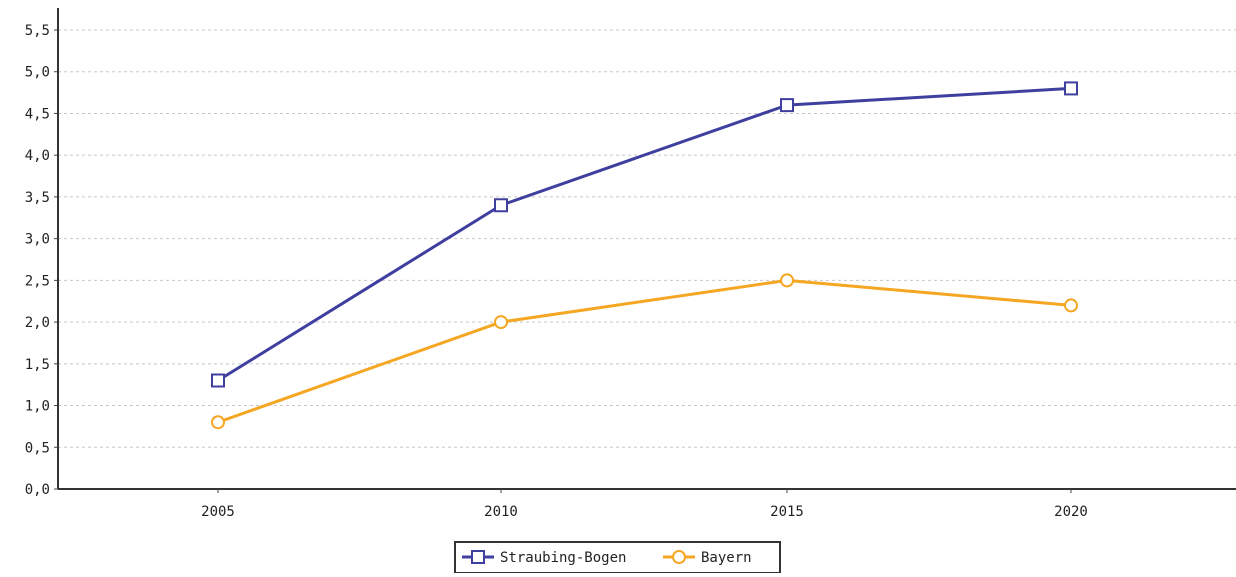 Image resolution: width=1236 pixels, height=577 pixels. I want to click on y-tick-label: 3,0, so click(37, 240).